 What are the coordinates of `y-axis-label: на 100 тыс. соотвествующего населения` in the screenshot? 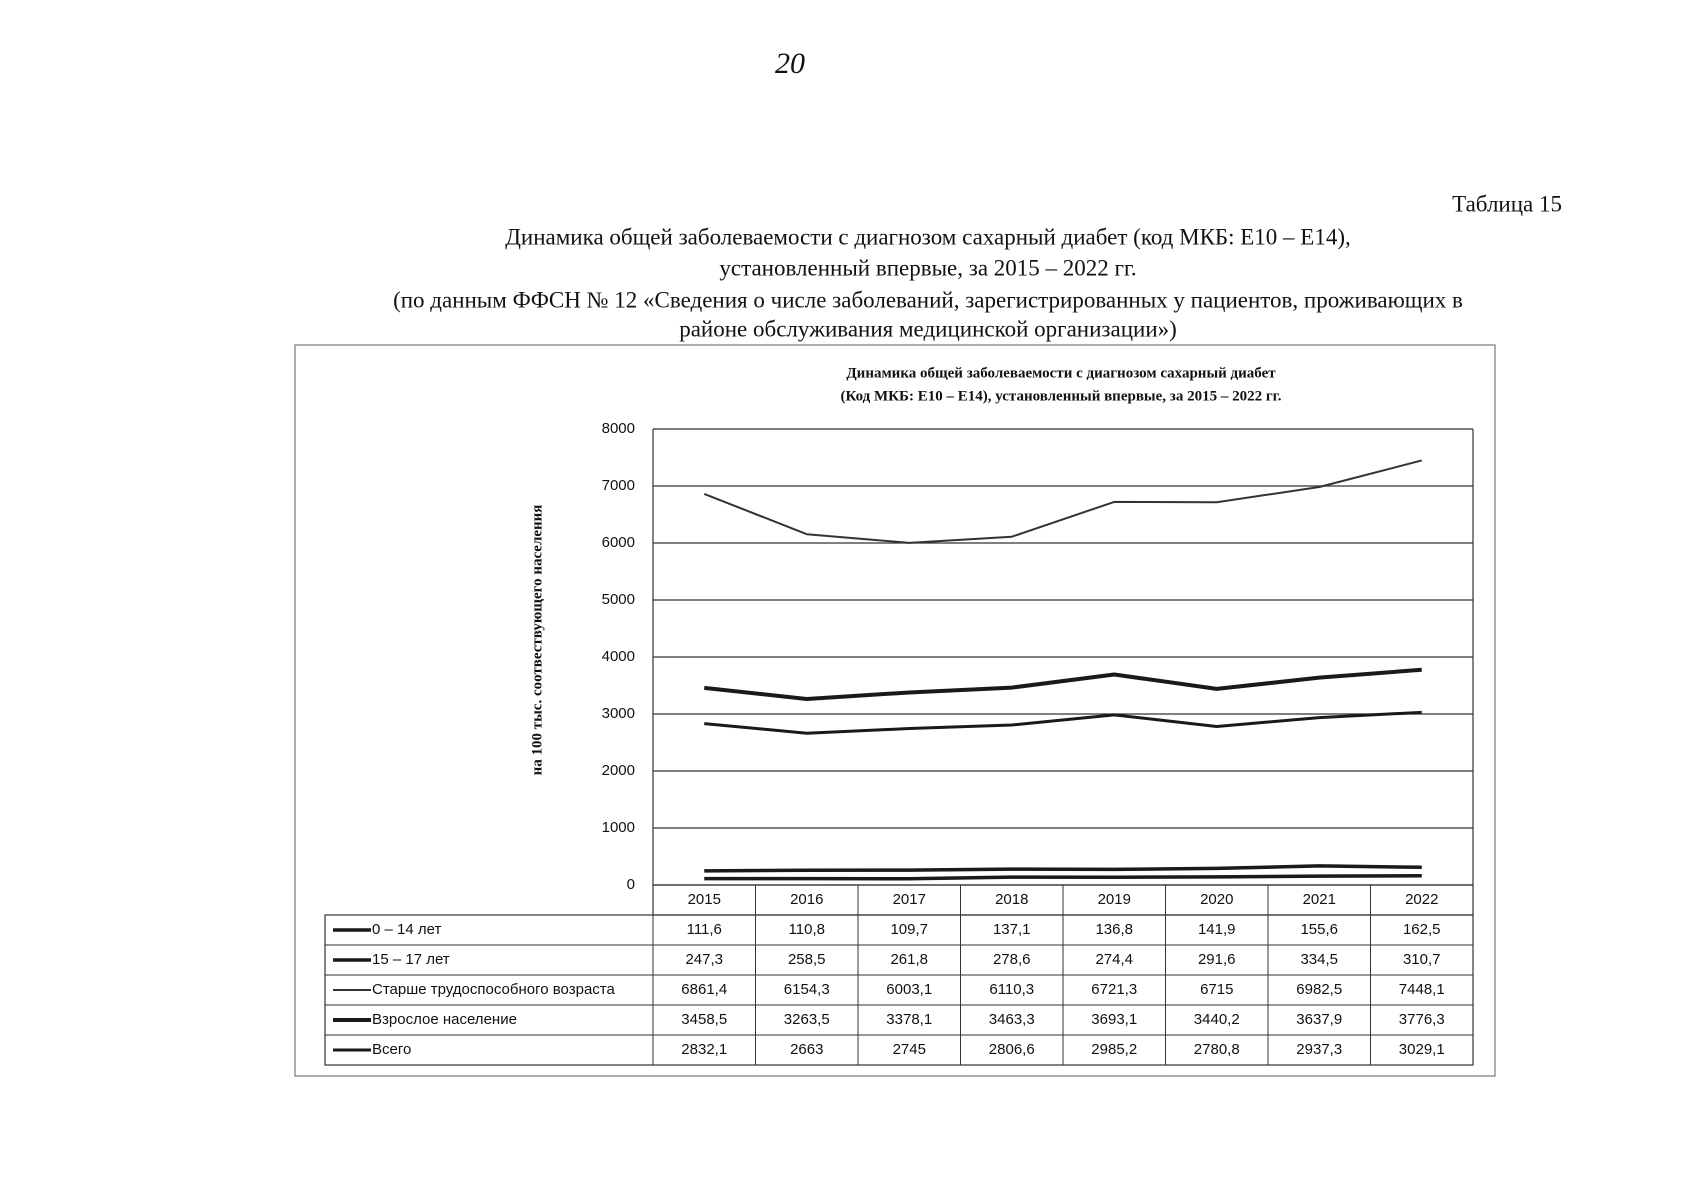 It's located at (537, 640).